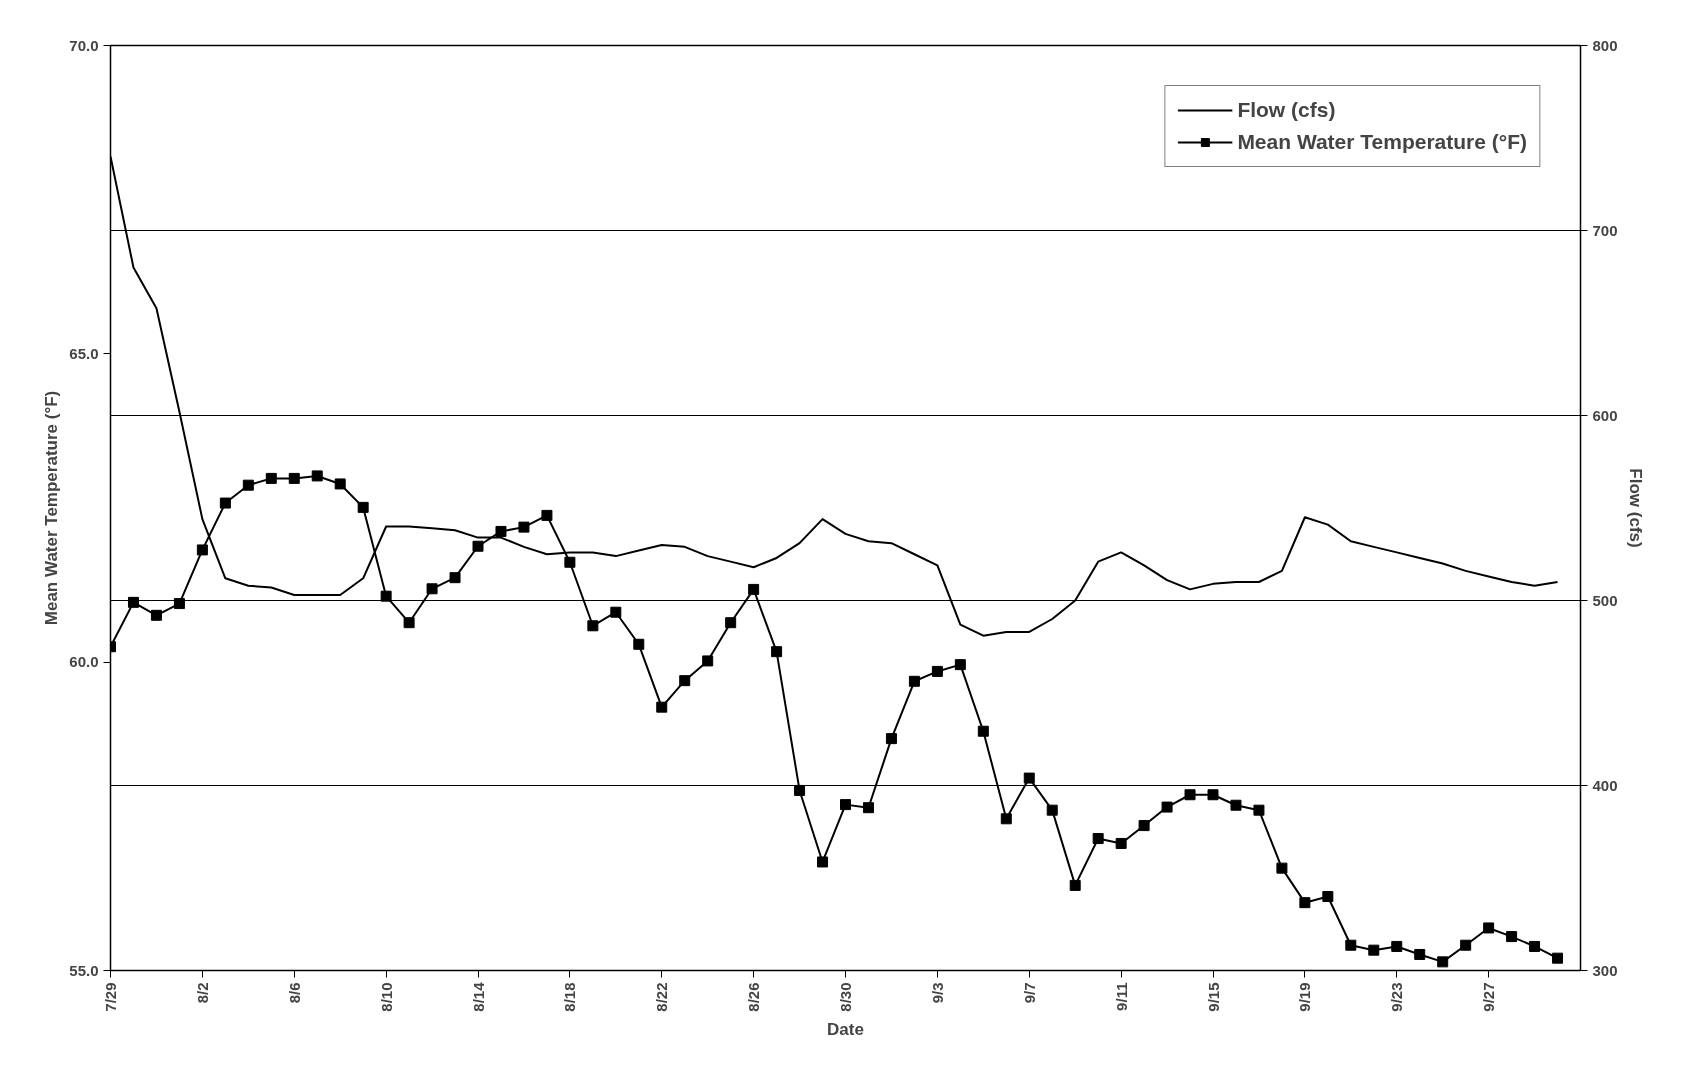  Describe the element at coordinates (202, 993) in the screenshot. I see `x-tick-label: 8/2` at that location.